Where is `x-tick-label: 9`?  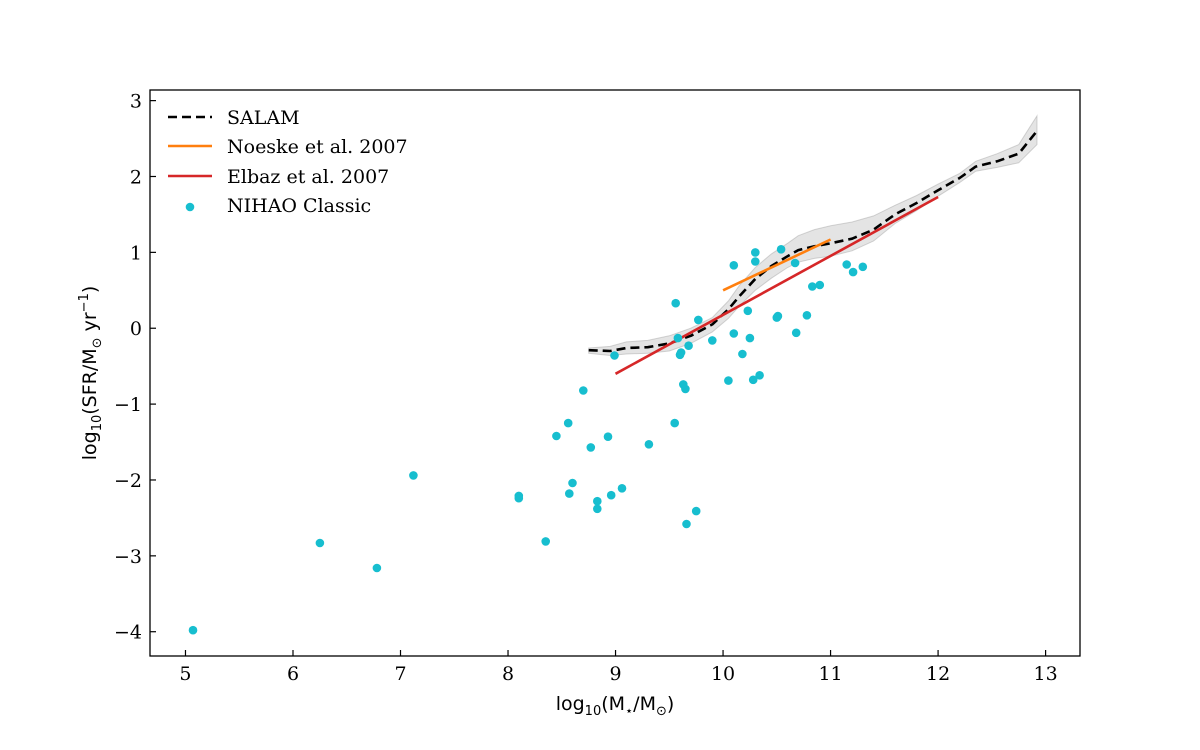 x-tick-label: 9 is located at coordinates (615, 674).